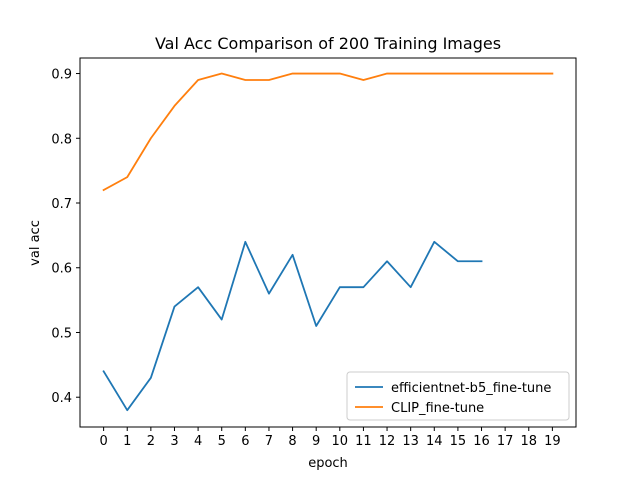 Image resolution: width=640 pixels, height=480 pixels. I want to click on x-tick-label: 12, so click(387, 441).